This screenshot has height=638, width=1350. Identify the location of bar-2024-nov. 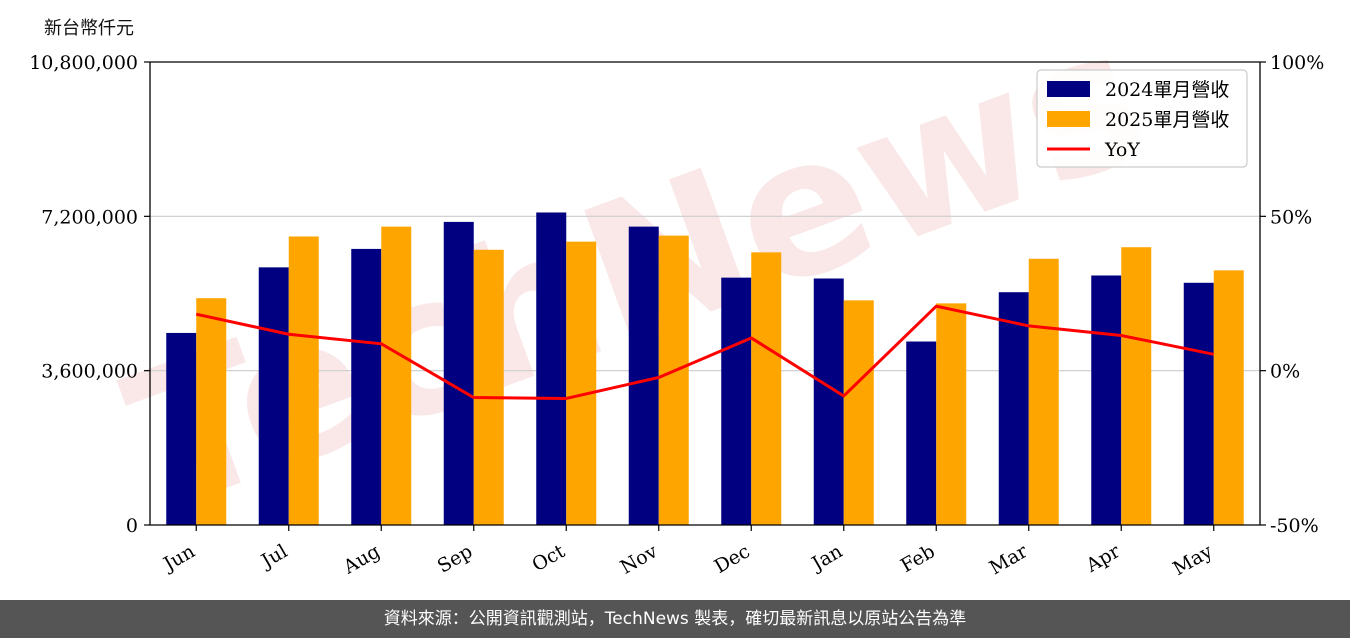
(643, 375).